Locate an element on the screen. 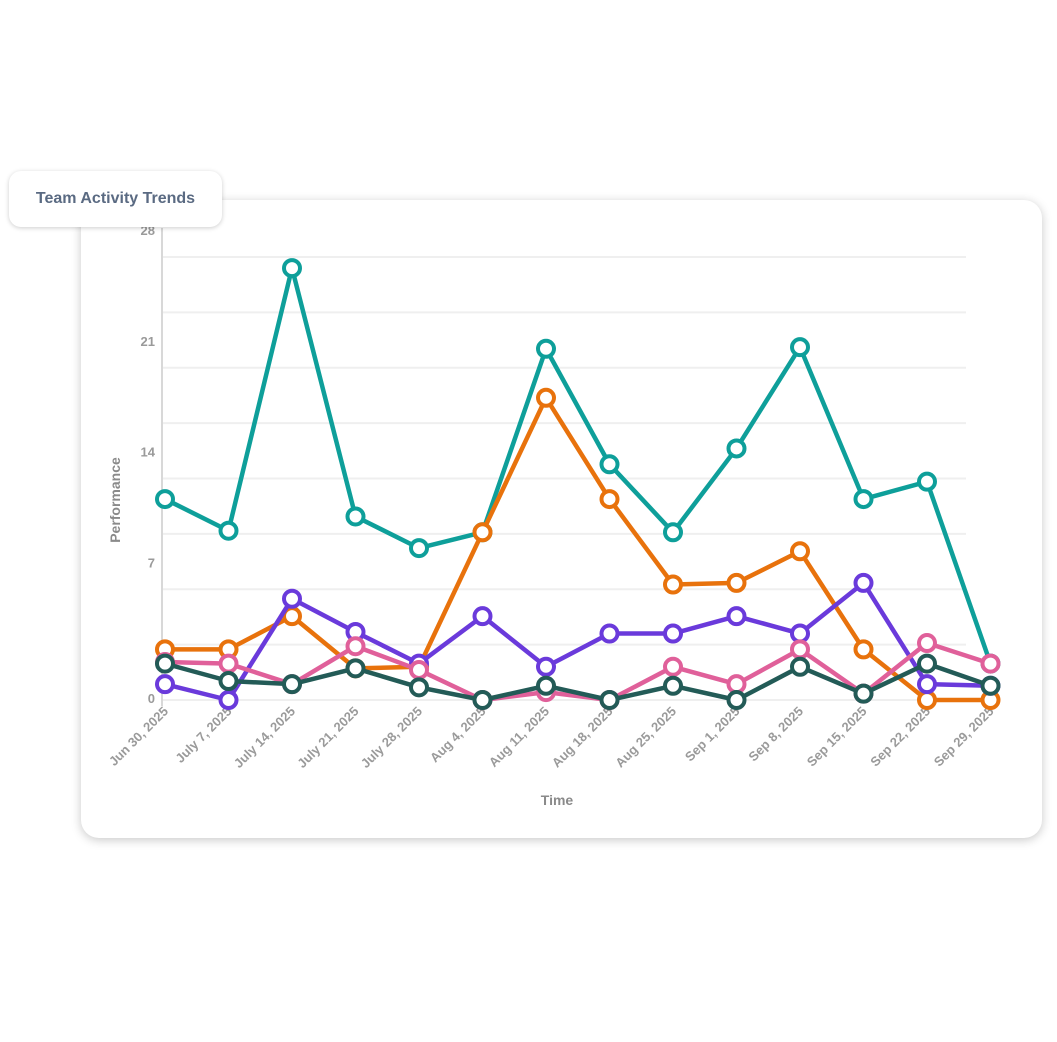 This screenshot has width=1057, height=1042. x-tick-label: Aug 18, 2025 is located at coordinates (582, 737).